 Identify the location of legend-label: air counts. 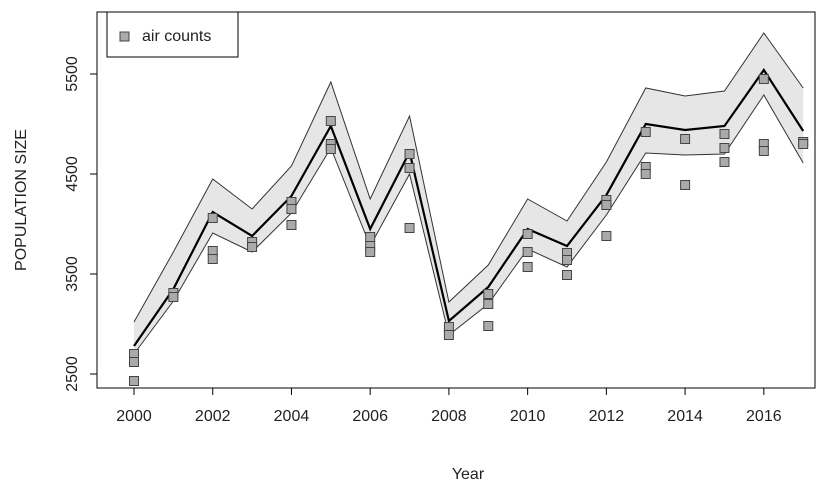
(176, 36).